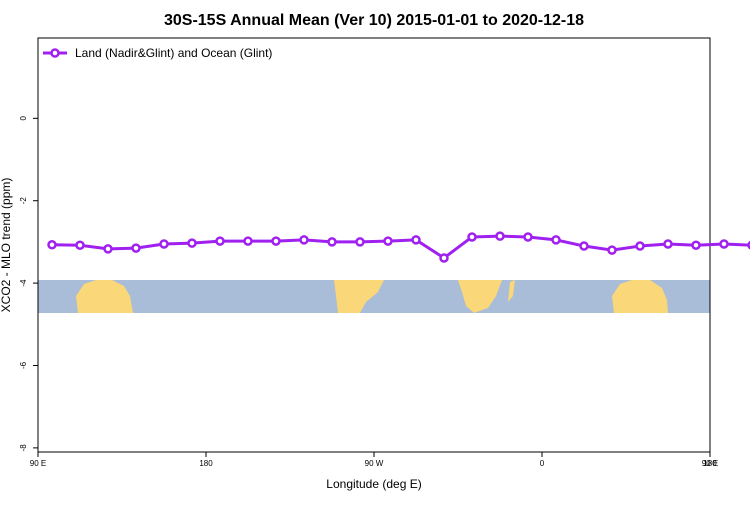  I want to click on y-tick-label: -6, so click(23, 365).